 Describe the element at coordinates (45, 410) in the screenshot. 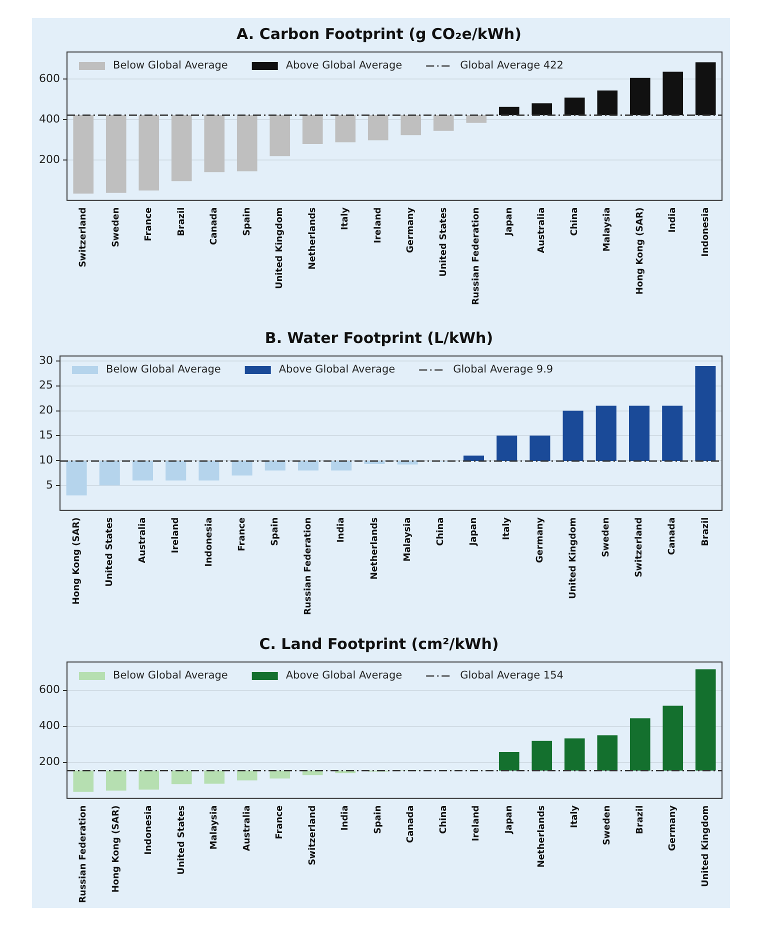

I see `y-tick-label: 20` at that location.